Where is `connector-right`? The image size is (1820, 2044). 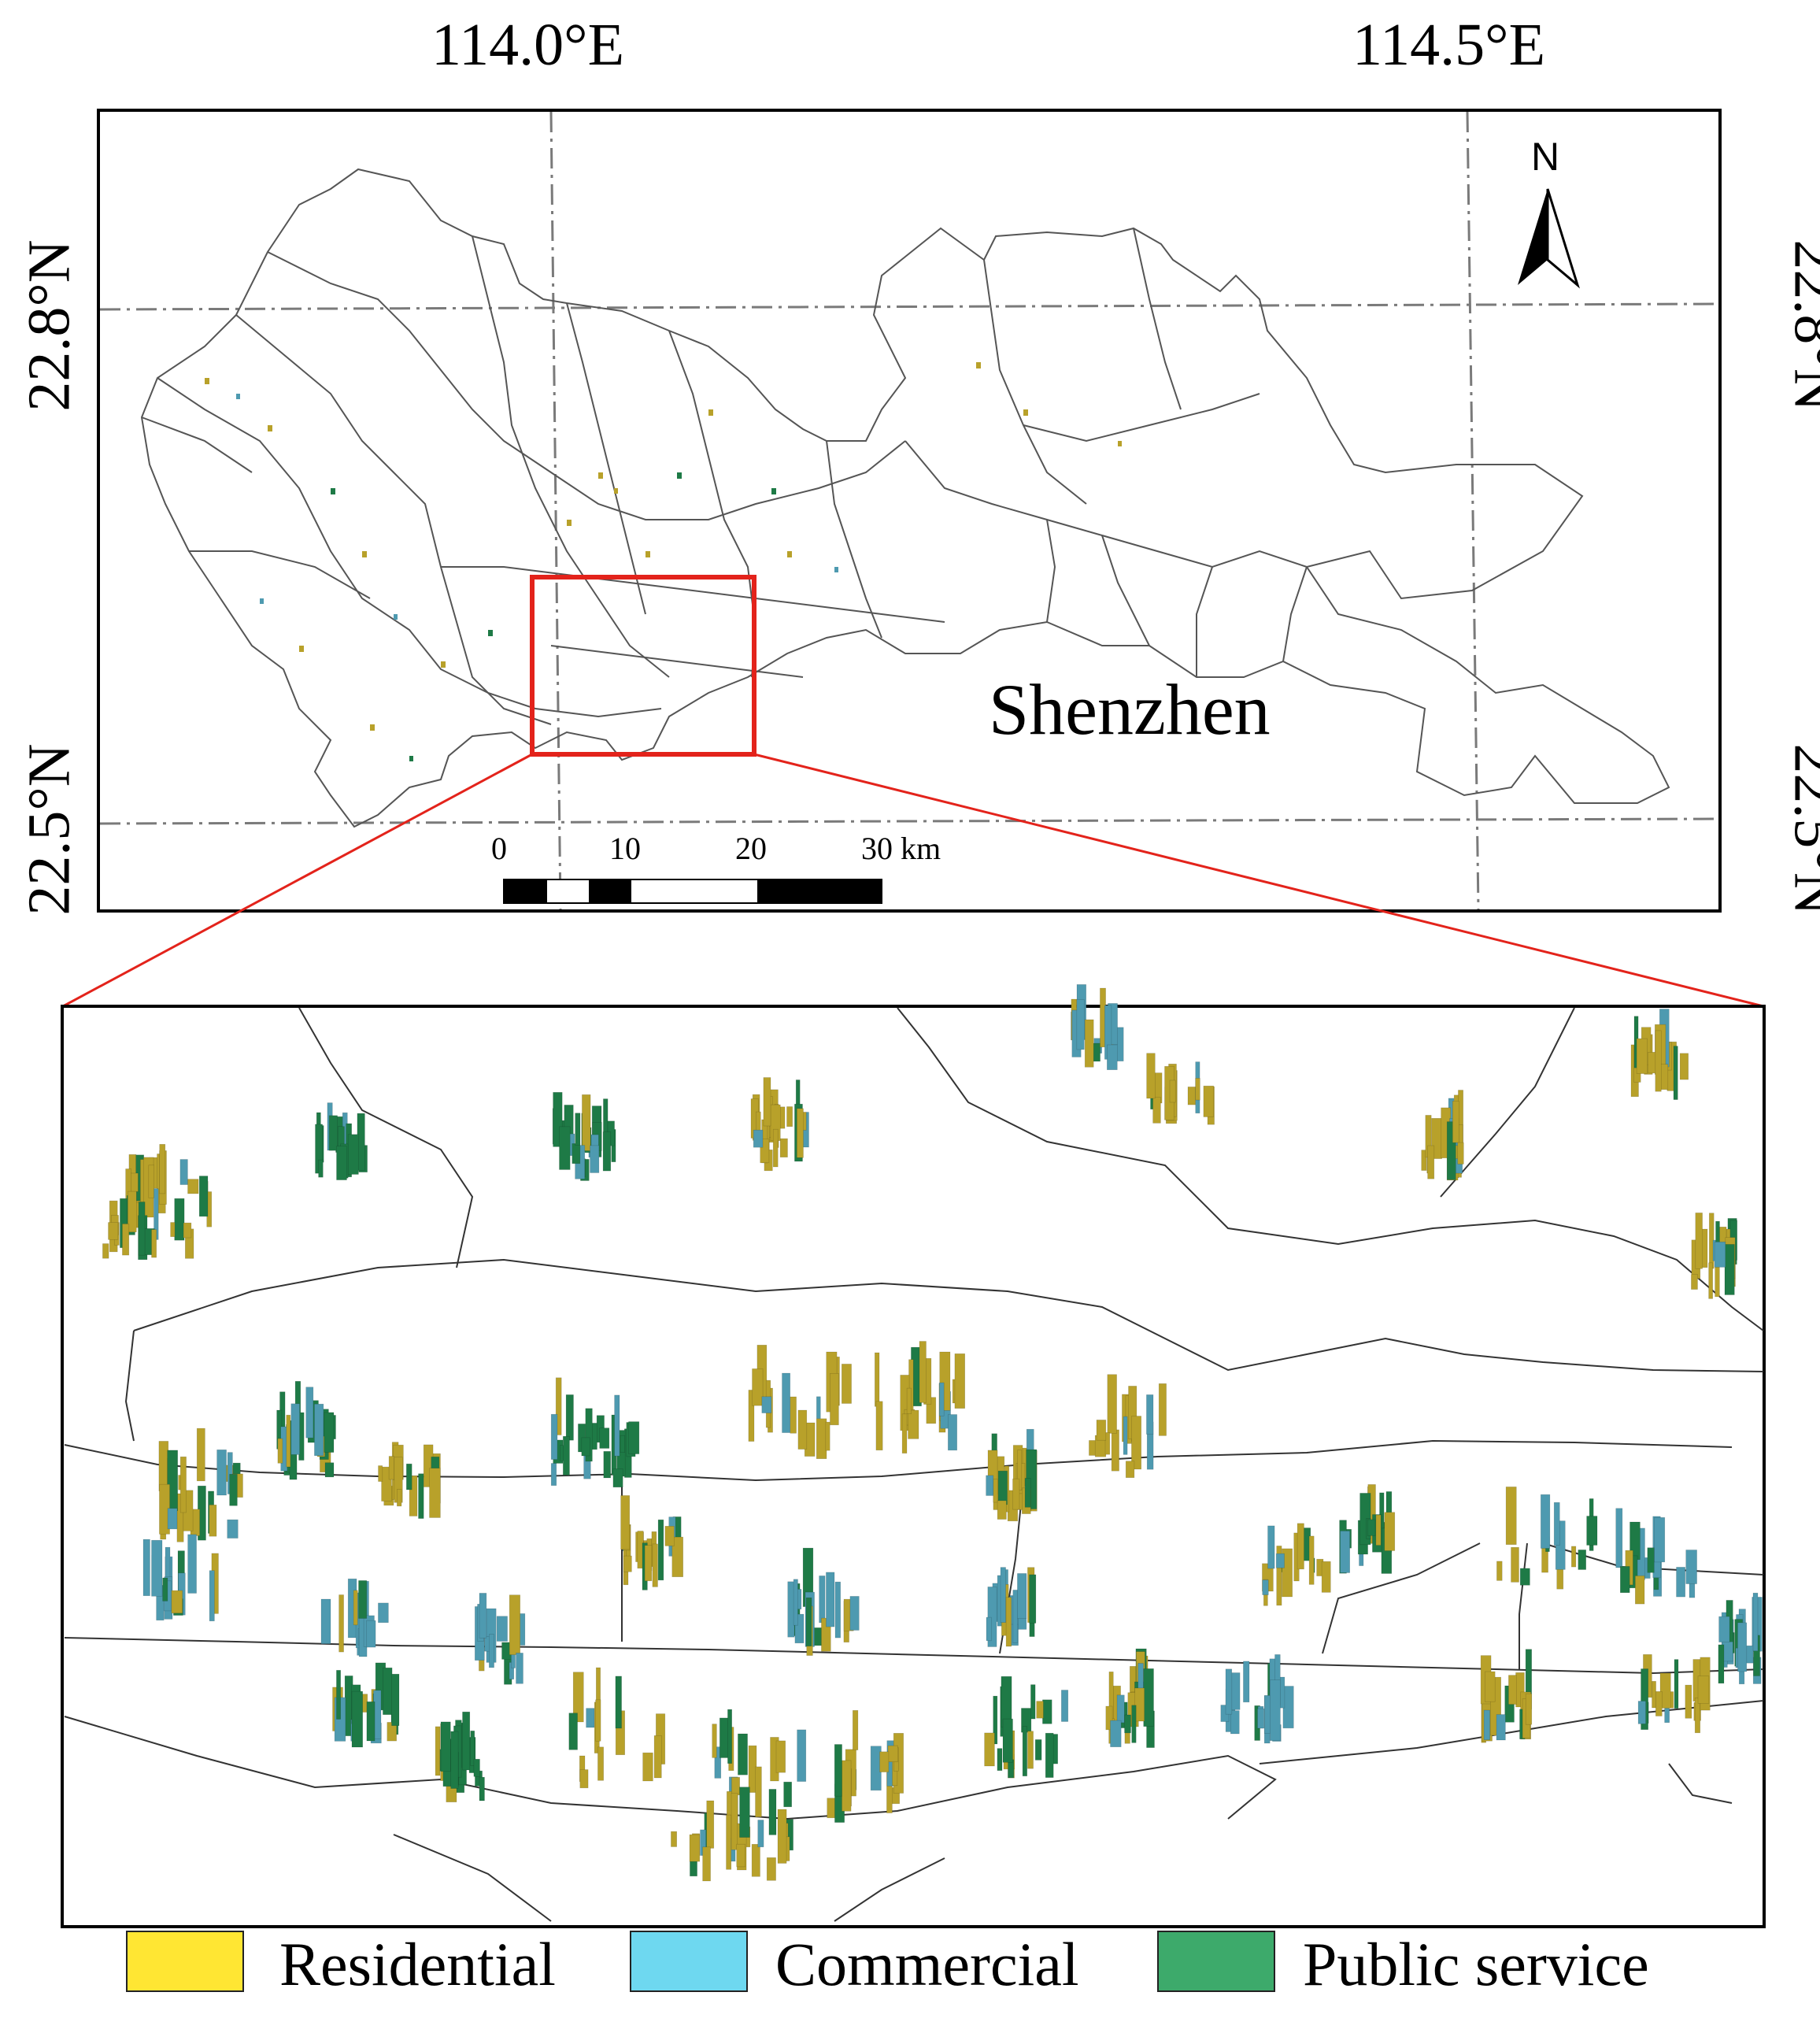 connector-right is located at coordinates (1258, 881).